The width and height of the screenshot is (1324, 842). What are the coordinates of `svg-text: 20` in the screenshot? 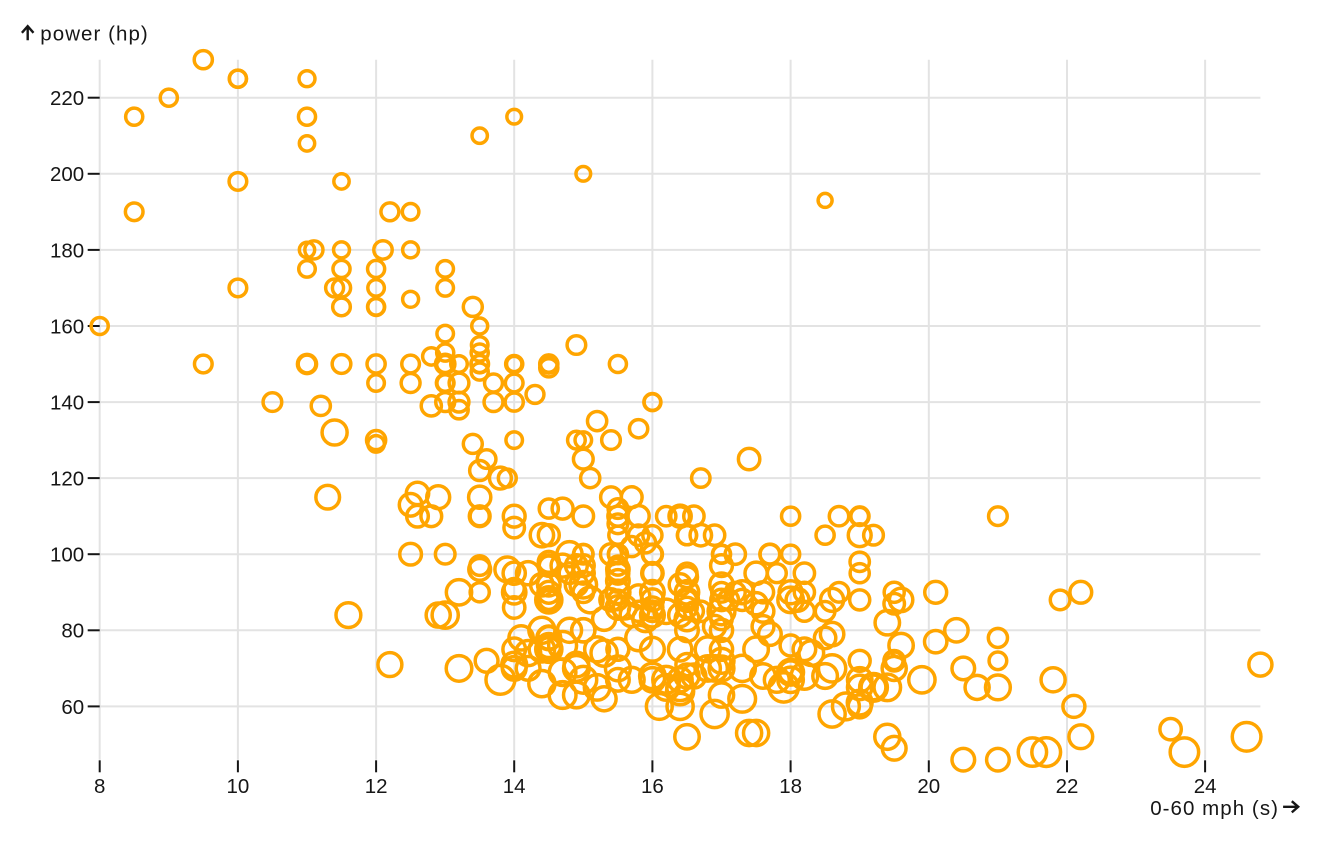 It's located at (928, 786).